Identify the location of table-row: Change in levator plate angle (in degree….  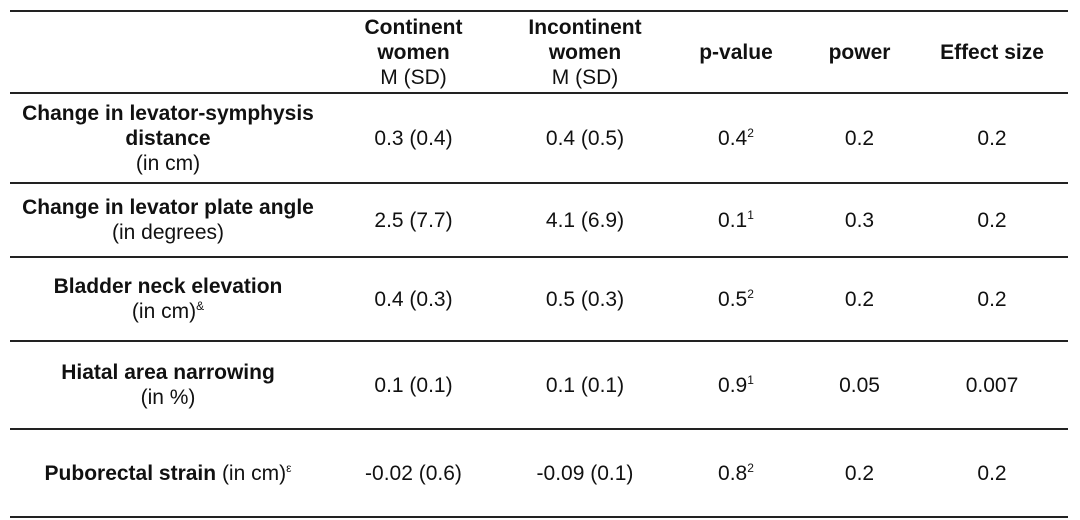
(539, 220).